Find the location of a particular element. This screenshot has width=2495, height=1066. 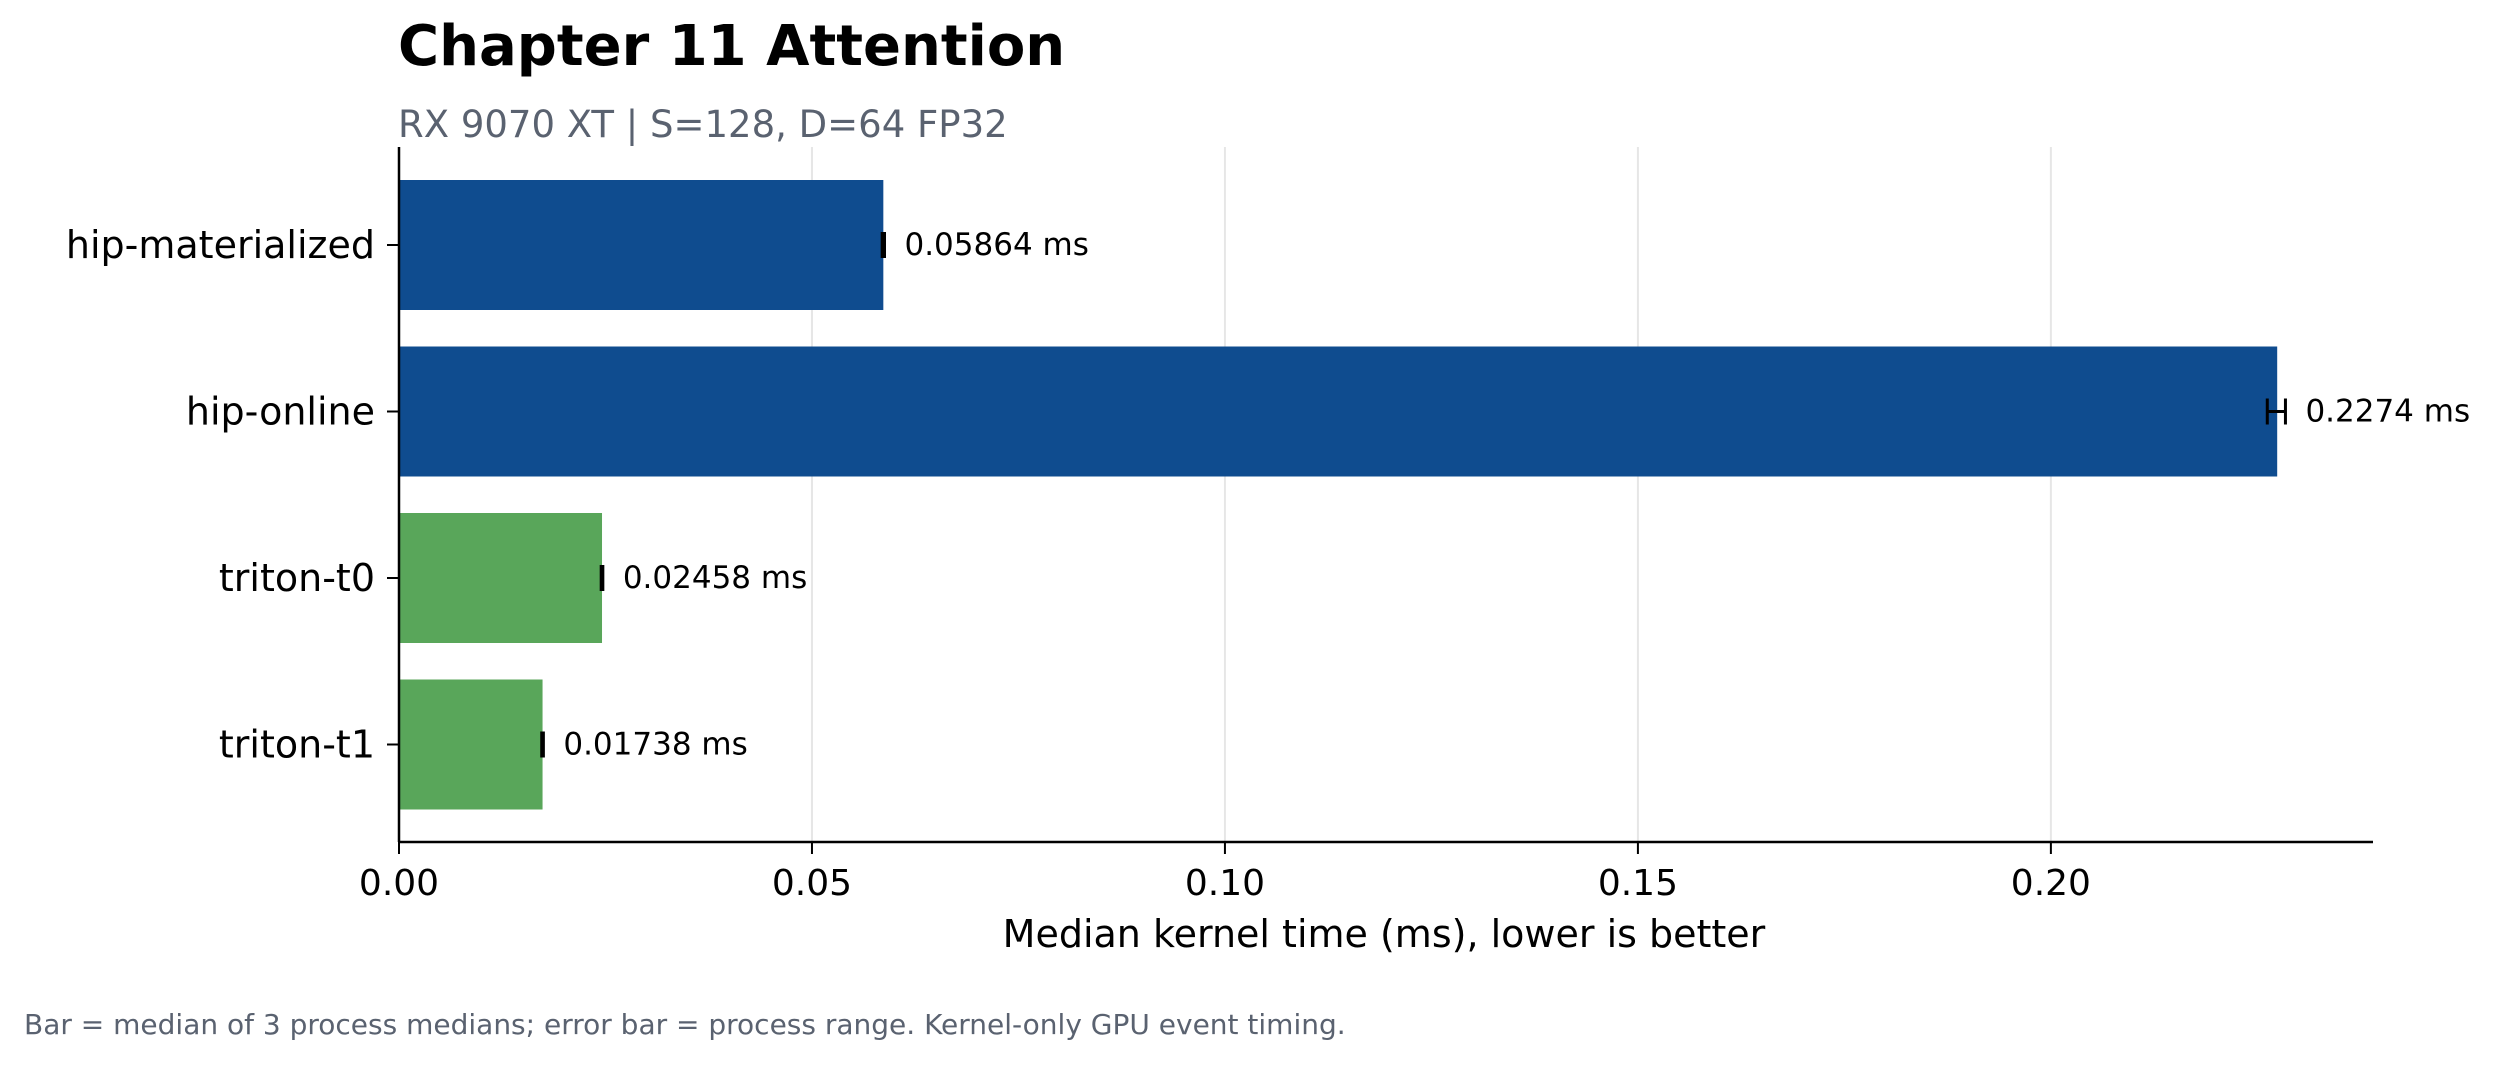

bar-hip-materialized is located at coordinates (641, 245).